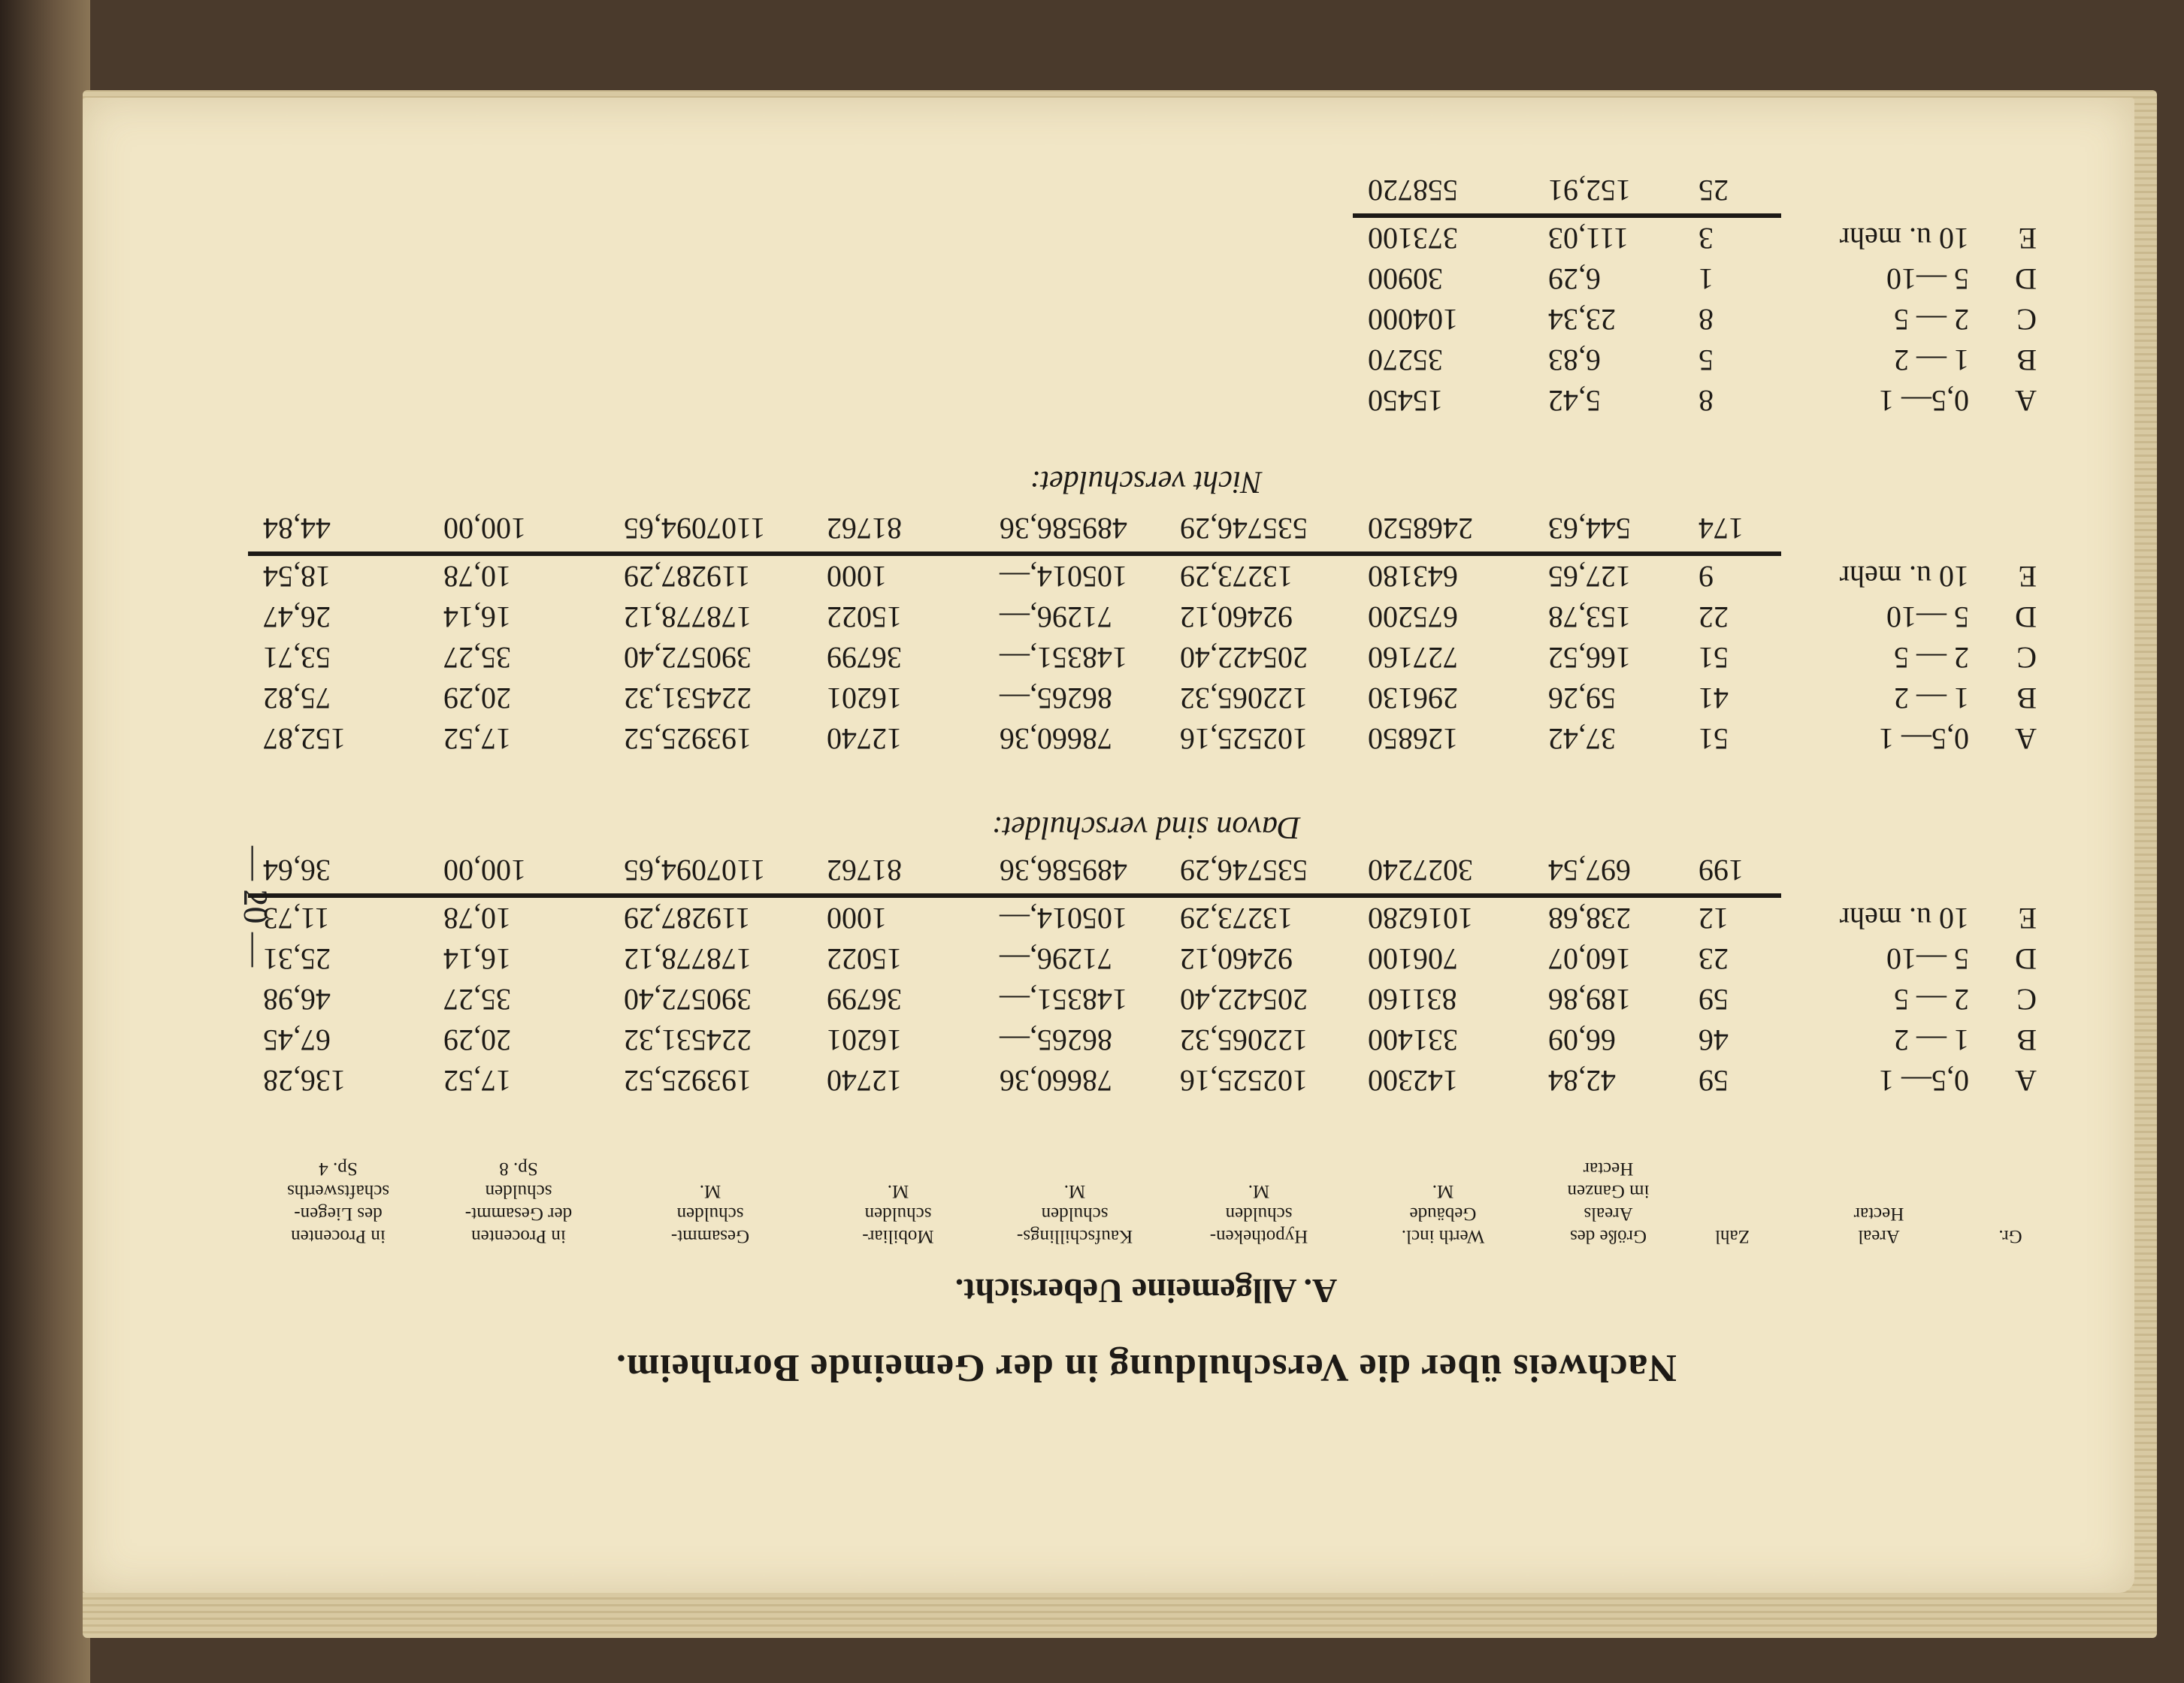 The image size is (2184, 1683). What do you see at coordinates (1706, 279) in the screenshot?
I see `table-cell: 1` at bounding box center [1706, 279].